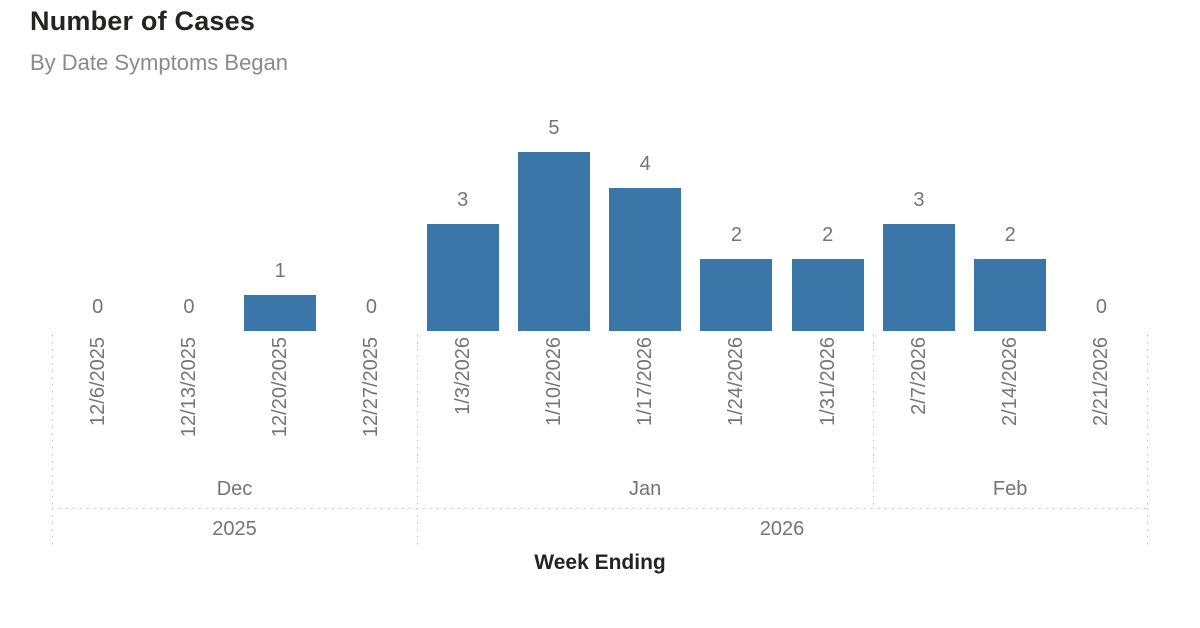  What do you see at coordinates (600, 562) in the screenshot?
I see `x-axis-title: Week Ending` at bounding box center [600, 562].